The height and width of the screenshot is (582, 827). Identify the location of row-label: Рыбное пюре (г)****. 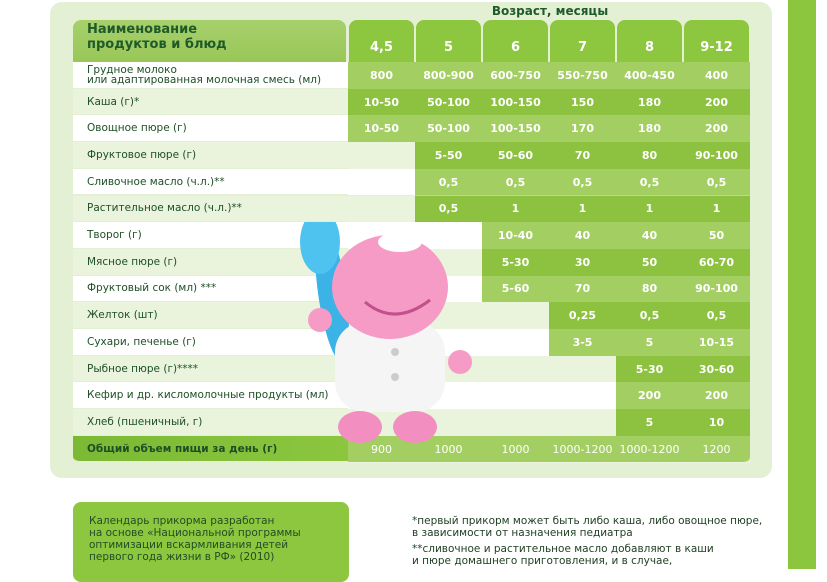
(210, 369).